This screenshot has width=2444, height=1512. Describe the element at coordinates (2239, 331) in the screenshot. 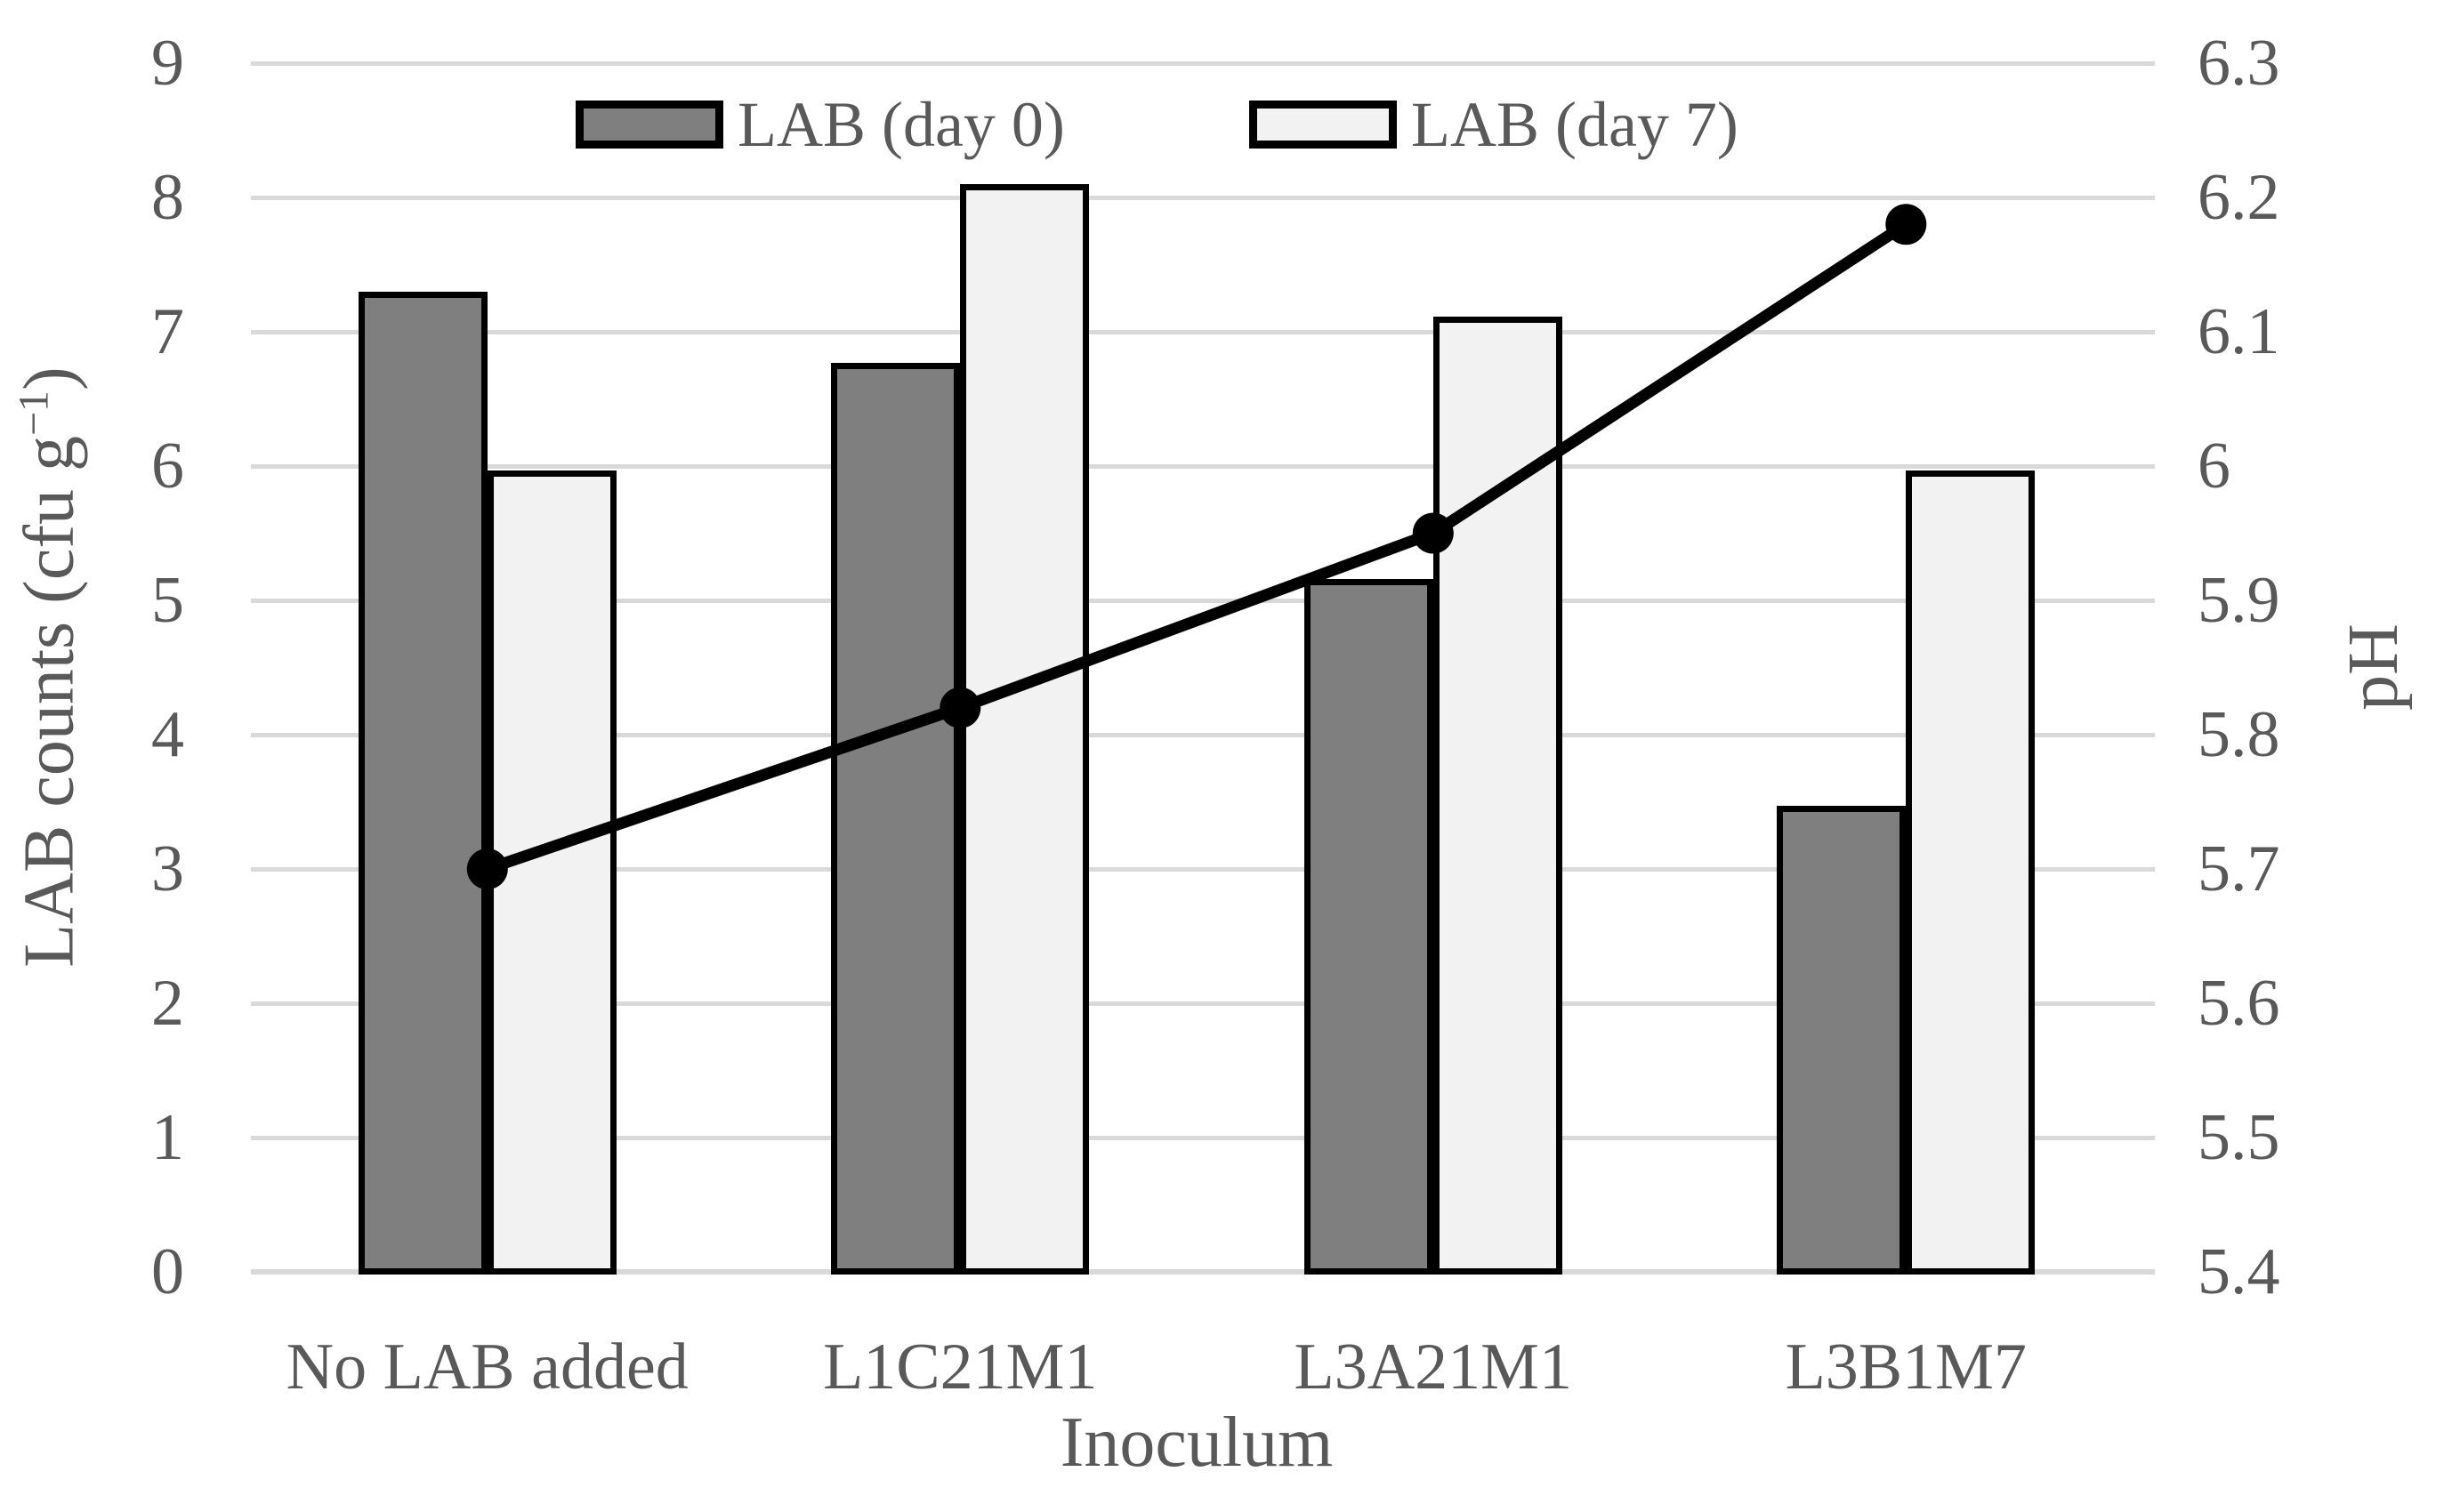

I see `y-axis-right-tick-label: 6.1` at that location.